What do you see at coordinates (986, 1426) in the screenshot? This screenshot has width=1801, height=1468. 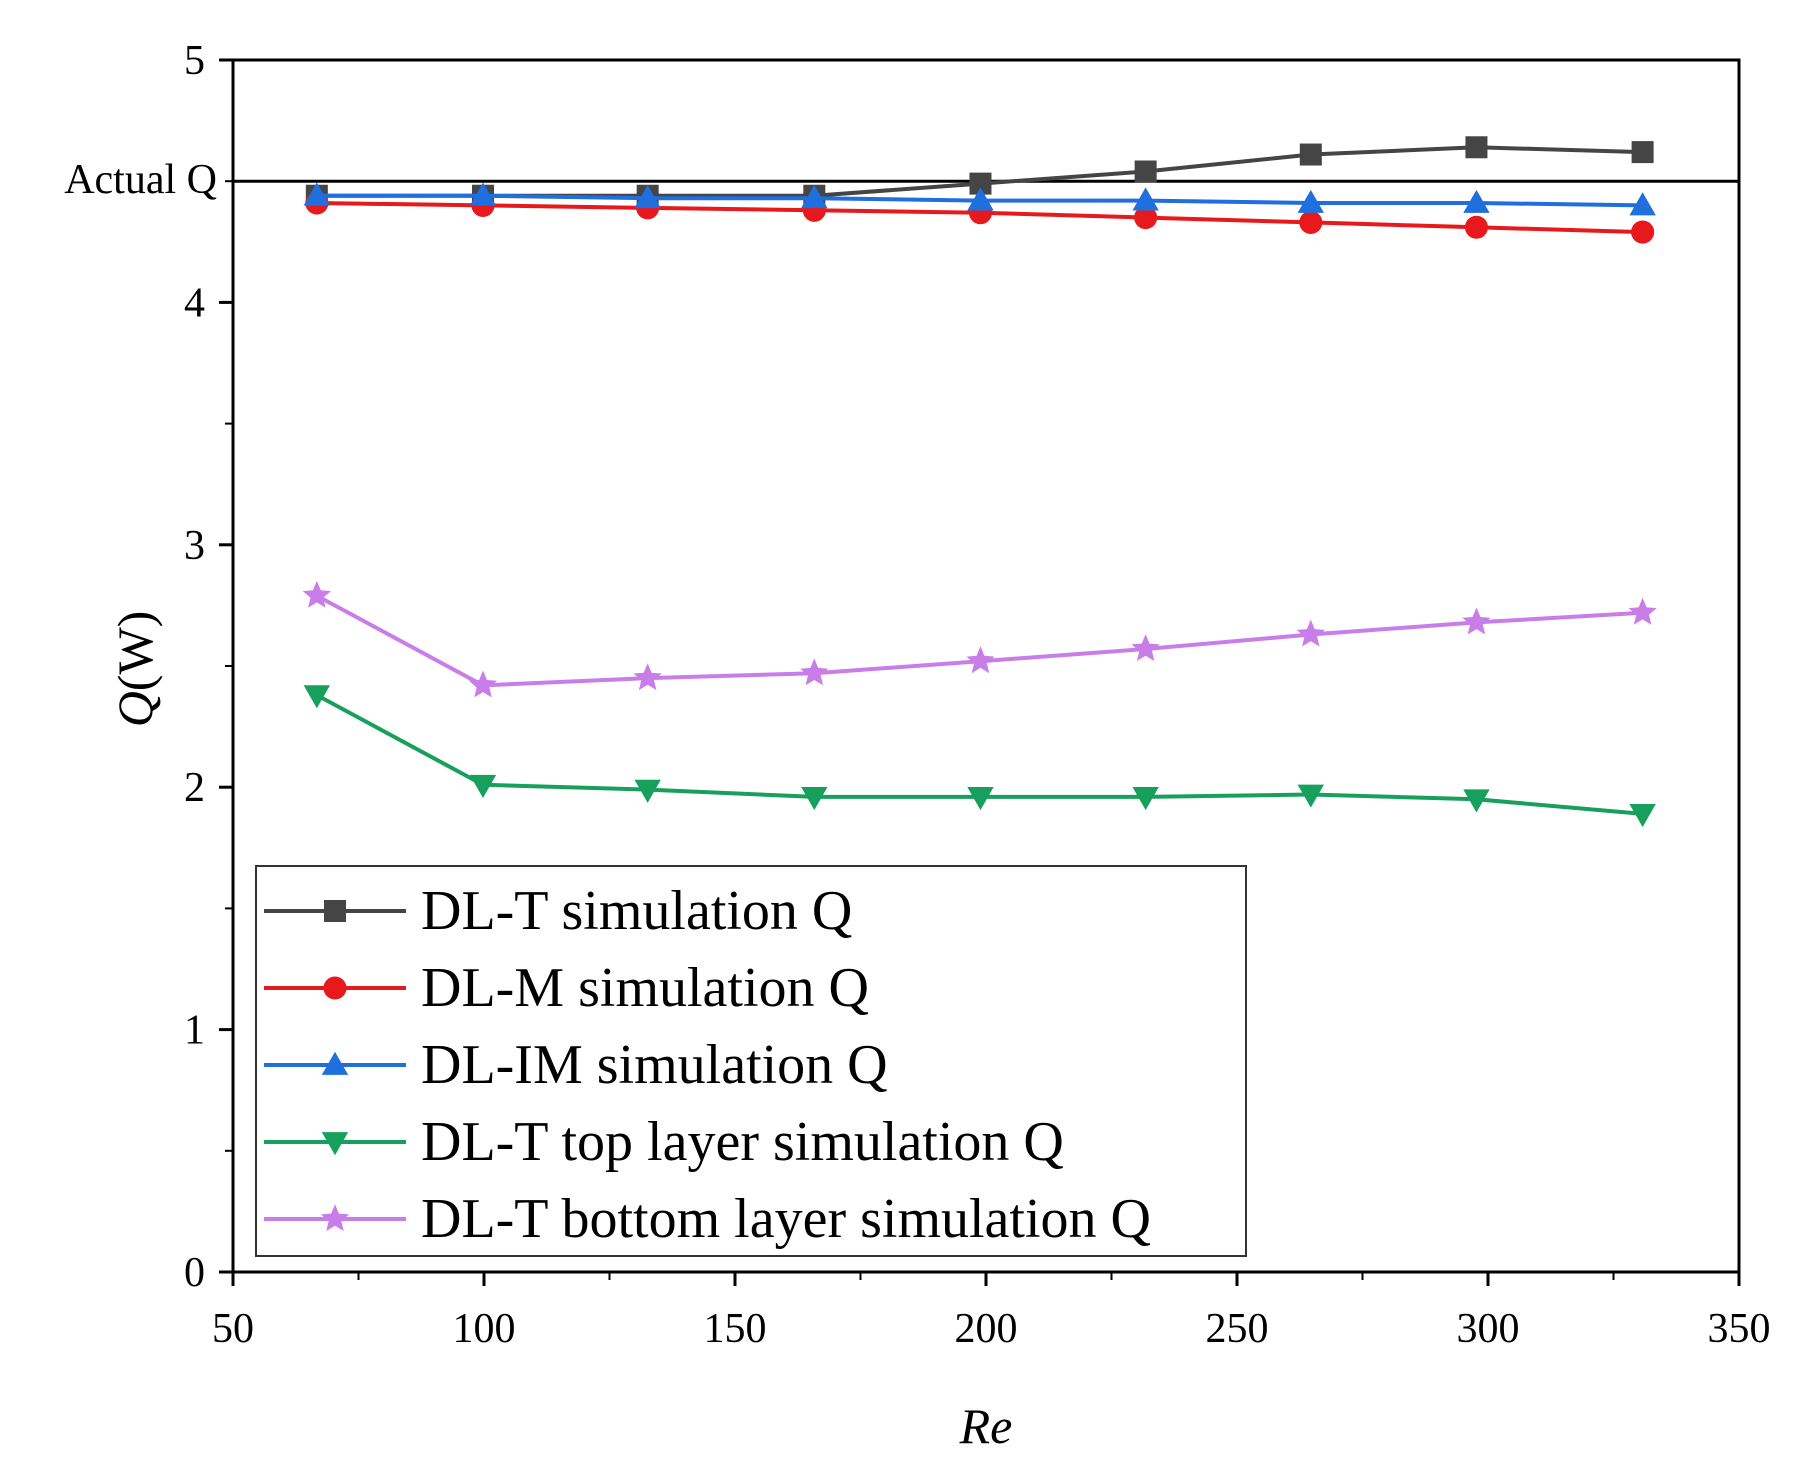 I see `x-axis-title: Re` at bounding box center [986, 1426].